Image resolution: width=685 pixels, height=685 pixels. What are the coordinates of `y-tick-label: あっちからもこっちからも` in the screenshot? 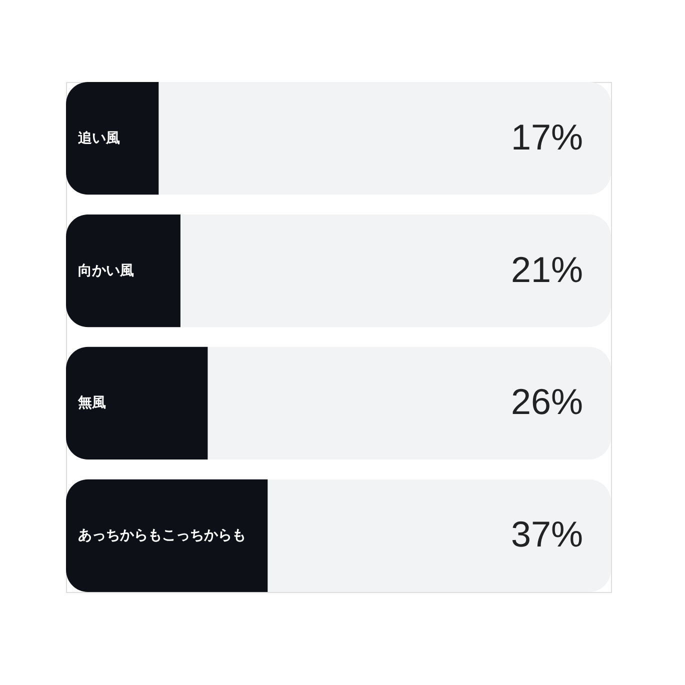 It's located at (162, 536).